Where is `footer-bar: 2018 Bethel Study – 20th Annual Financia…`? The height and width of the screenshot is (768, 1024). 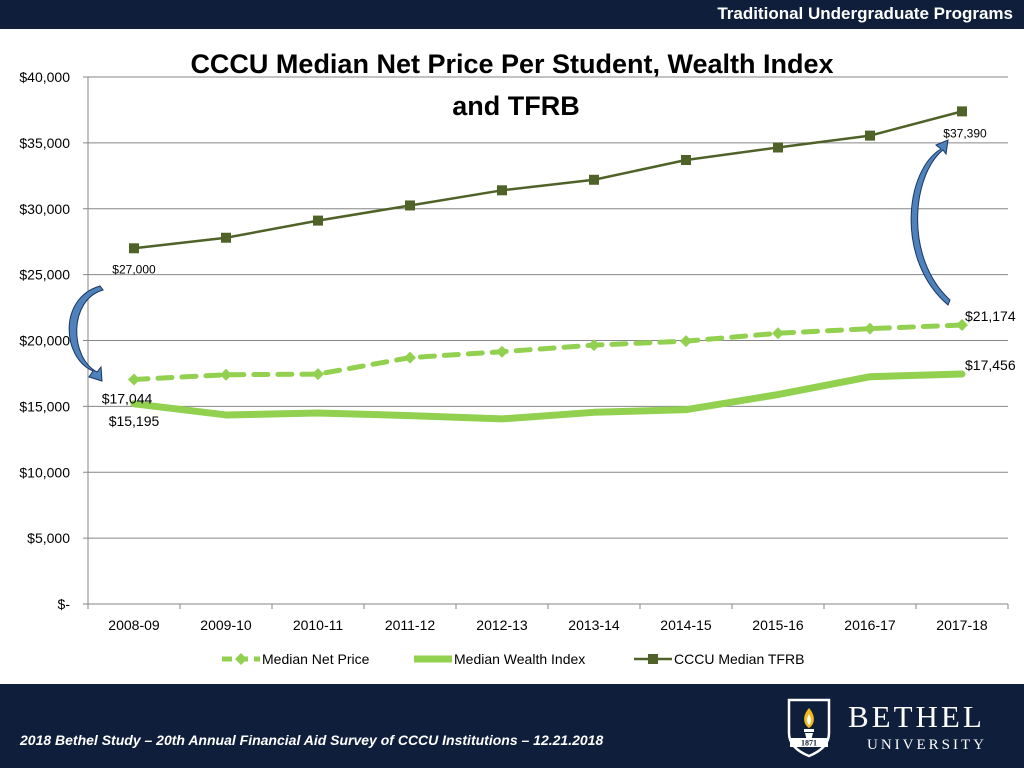
footer-bar: 2018 Bethel Study – 20th Annual Financia… is located at coordinates (512, 726).